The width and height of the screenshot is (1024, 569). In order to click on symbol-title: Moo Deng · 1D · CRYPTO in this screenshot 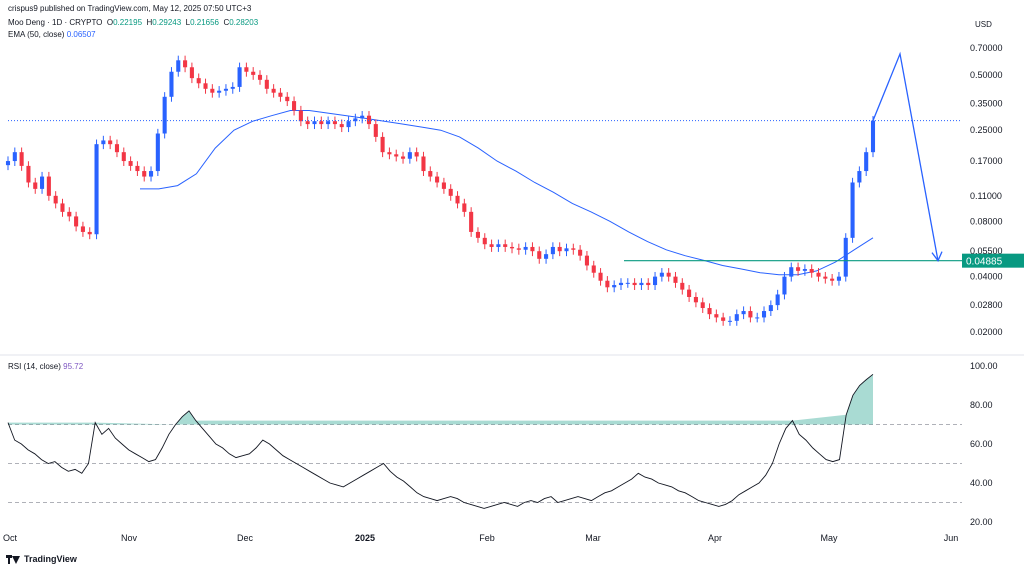, I will do `click(55, 22)`.